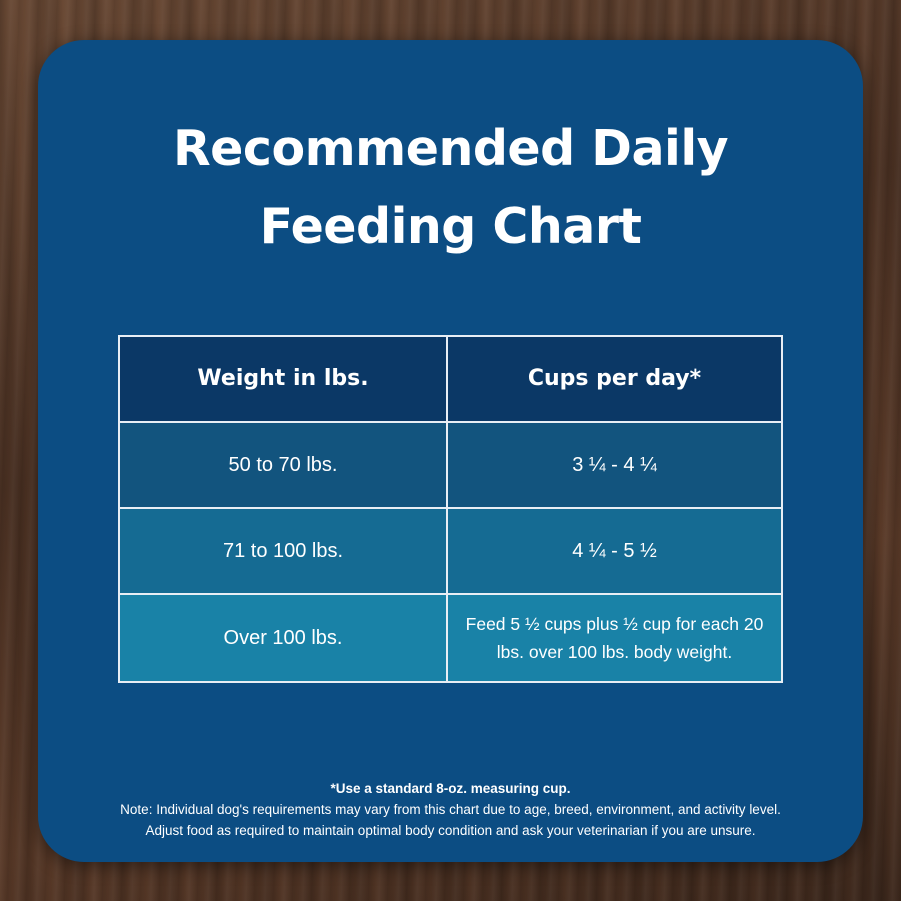 The image size is (901, 901). Describe the element at coordinates (284, 638) in the screenshot. I see `row-3-weight: Over 100 lbs.` at that location.